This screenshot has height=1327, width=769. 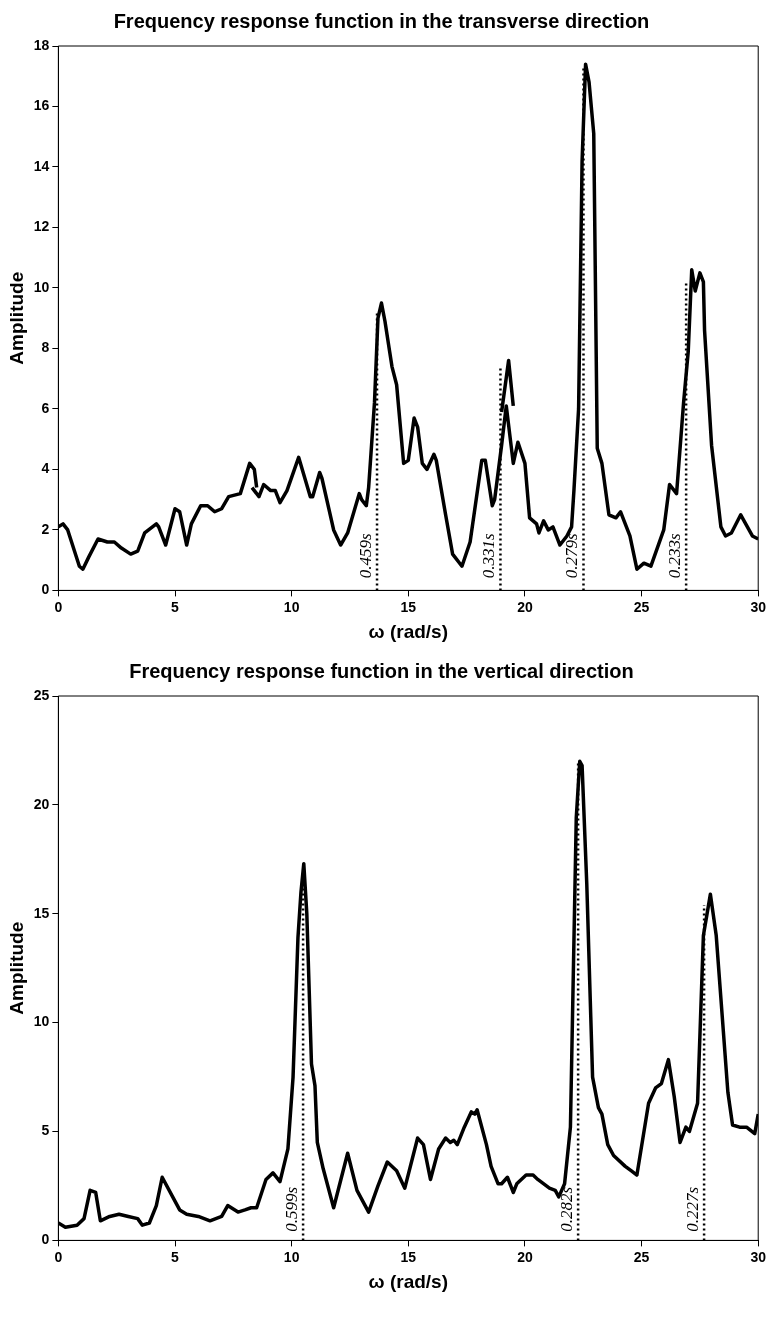 What do you see at coordinates (675, 556) in the screenshot?
I see `annotation: 0.233s` at bounding box center [675, 556].